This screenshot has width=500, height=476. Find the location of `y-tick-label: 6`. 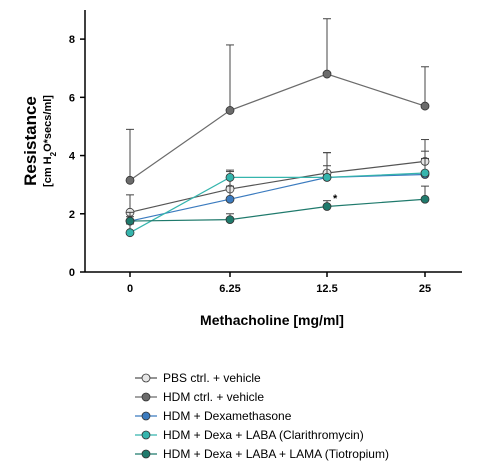

y-tick-label: 6 is located at coordinates (72, 98).